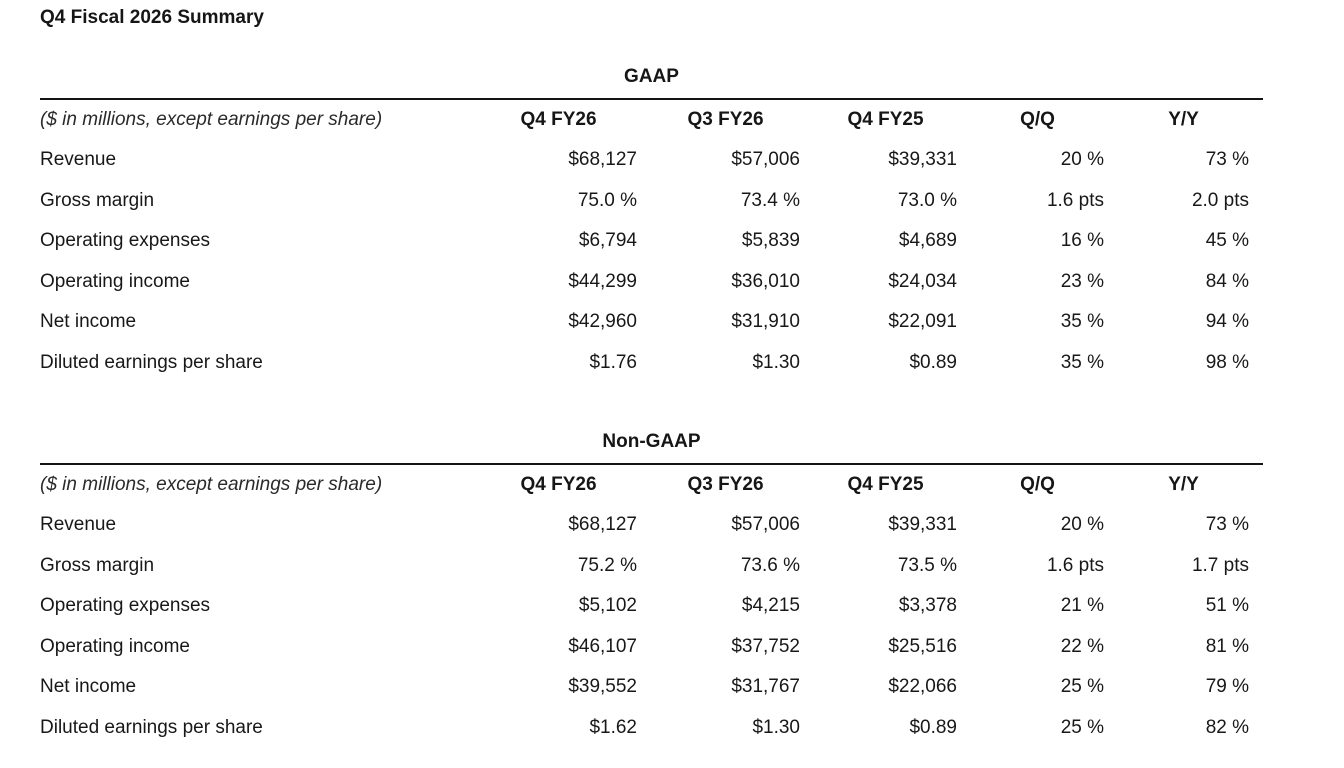 This screenshot has height=768, width=1344. What do you see at coordinates (607, 200) in the screenshot?
I see `value-cell: 75.0 %` at bounding box center [607, 200].